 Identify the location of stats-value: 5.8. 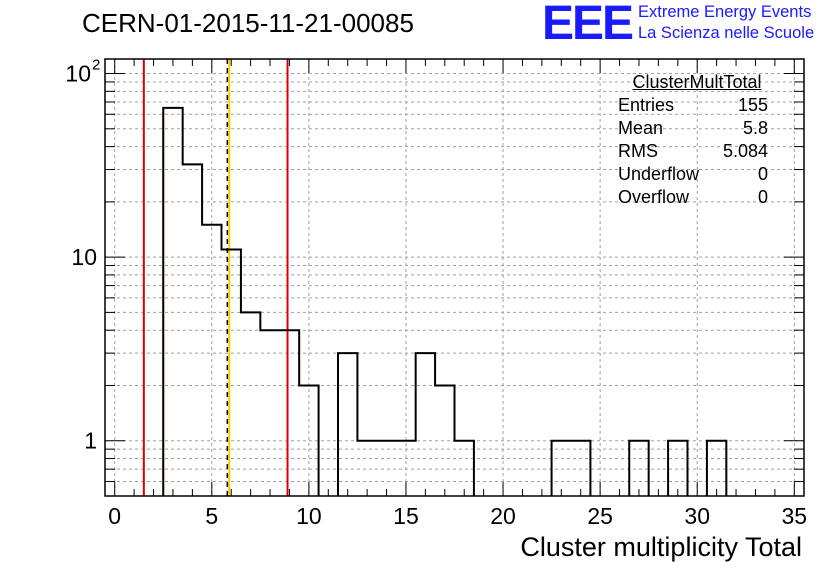
(755, 128).